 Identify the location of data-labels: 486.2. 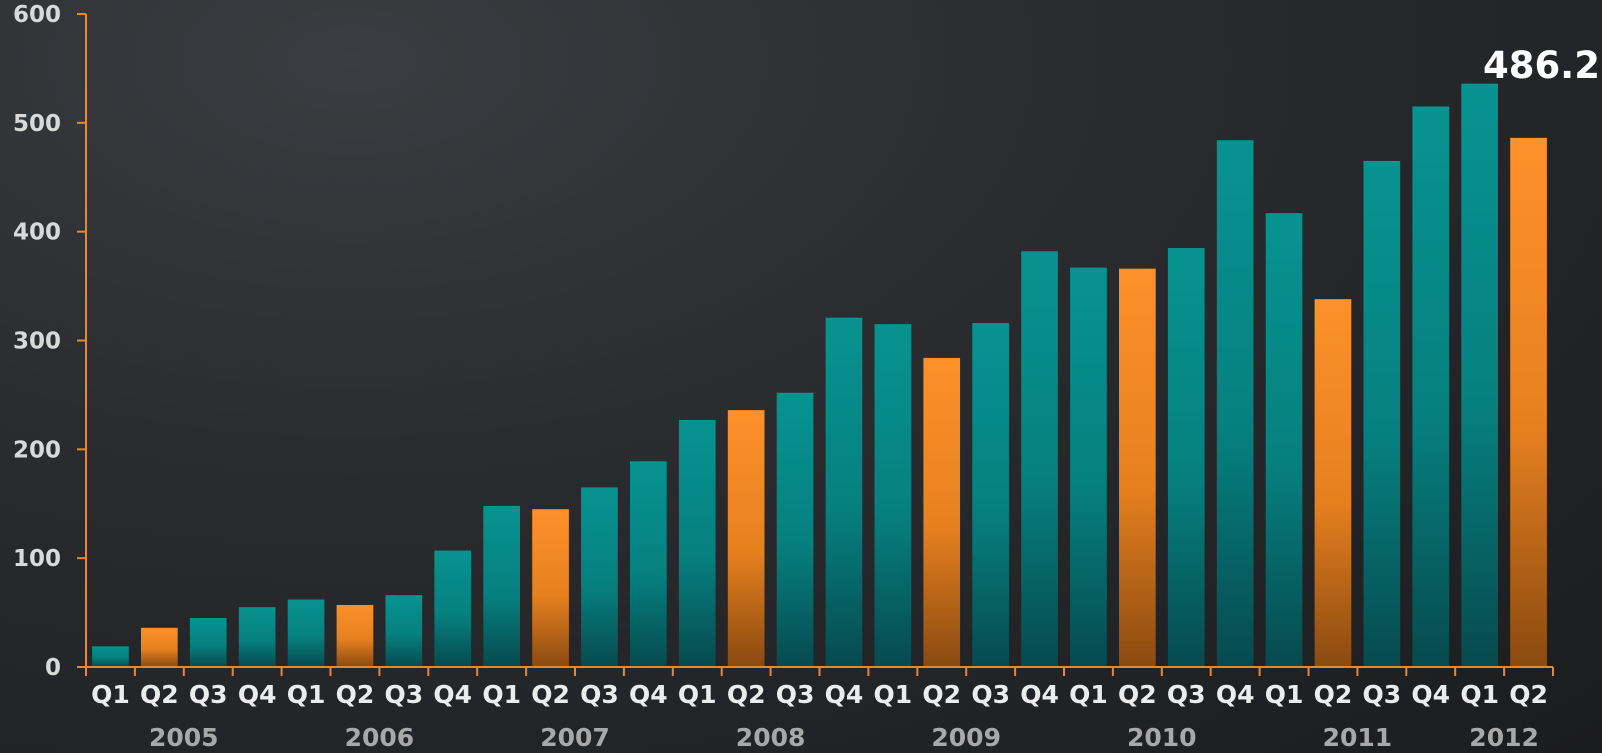
(1541, 65).